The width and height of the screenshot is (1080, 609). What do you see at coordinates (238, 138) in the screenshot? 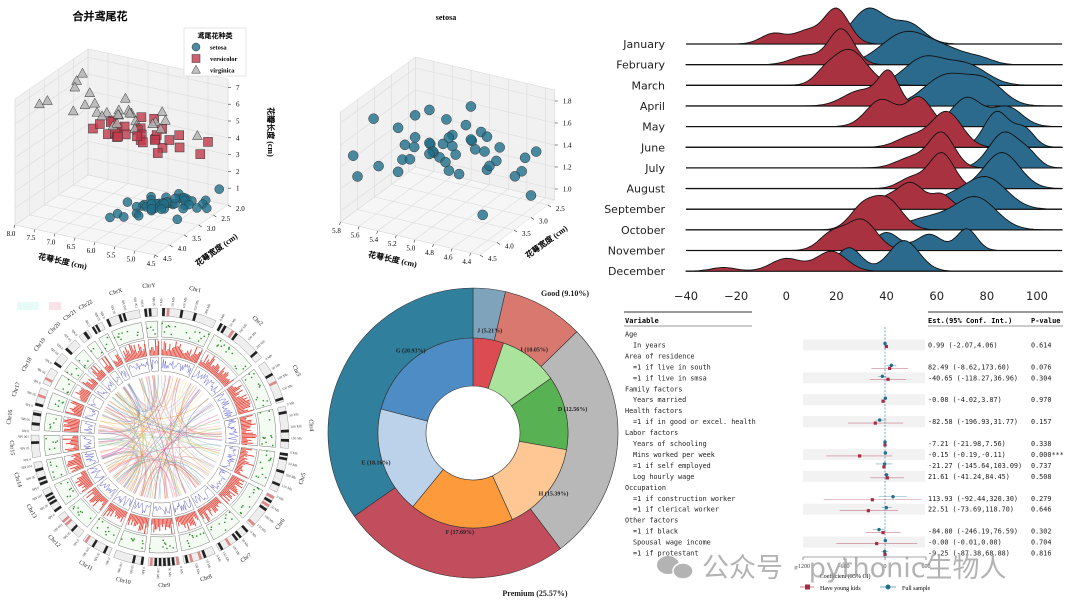
I see `z-tick-label: 4` at bounding box center [238, 138].